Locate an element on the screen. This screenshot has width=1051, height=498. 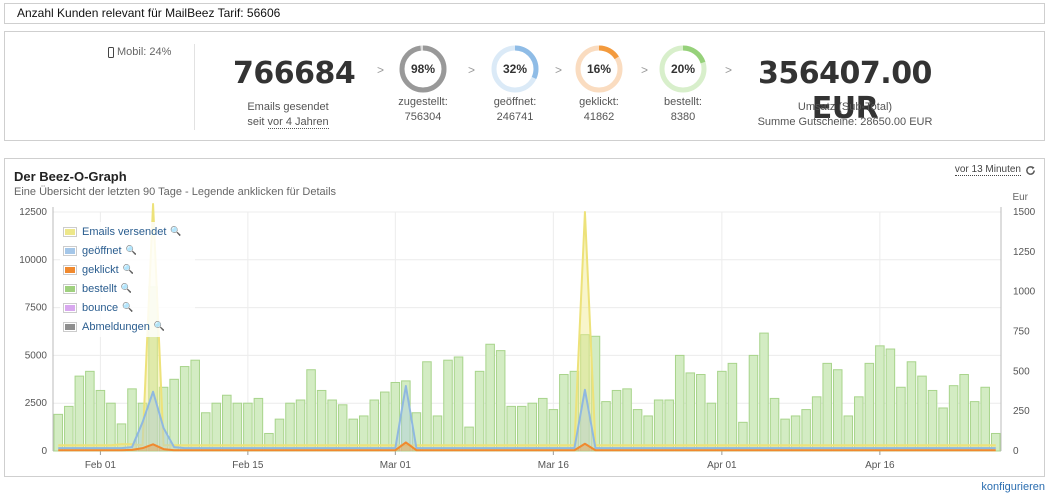
funnel-ring: 32% is located at coordinates (515, 69).